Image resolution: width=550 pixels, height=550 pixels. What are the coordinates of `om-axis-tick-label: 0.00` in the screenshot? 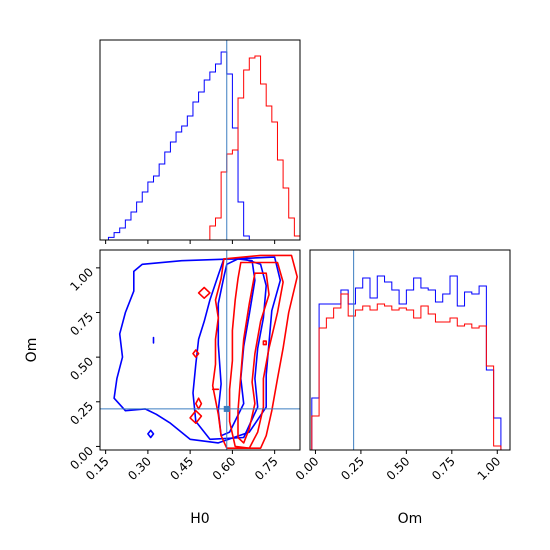 It's located at (307, 468).